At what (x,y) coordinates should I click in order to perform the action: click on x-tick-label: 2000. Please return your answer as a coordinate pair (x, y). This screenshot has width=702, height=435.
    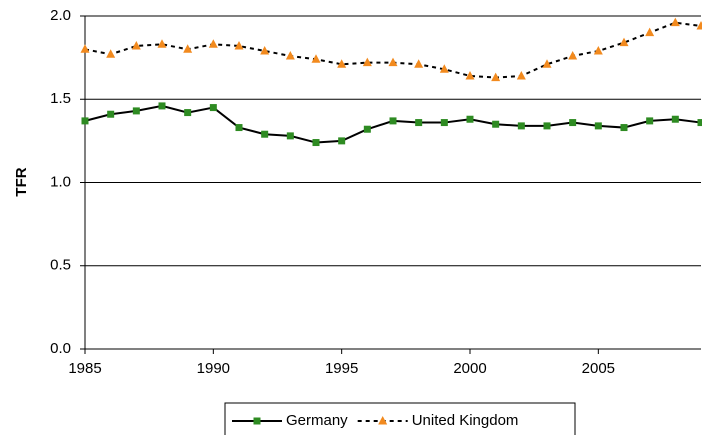
    Looking at the image, I should click on (469, 368).